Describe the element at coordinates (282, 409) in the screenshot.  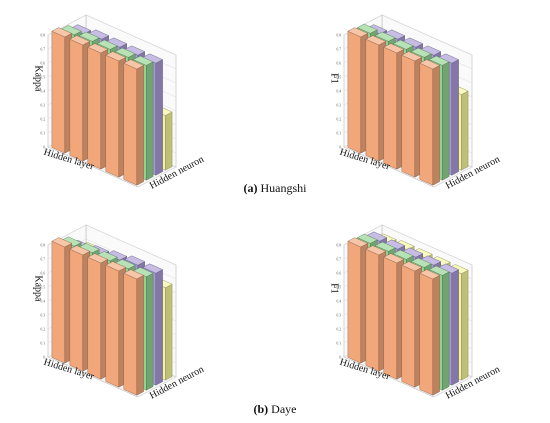
I see `caption-b-text: Daye` at that location.